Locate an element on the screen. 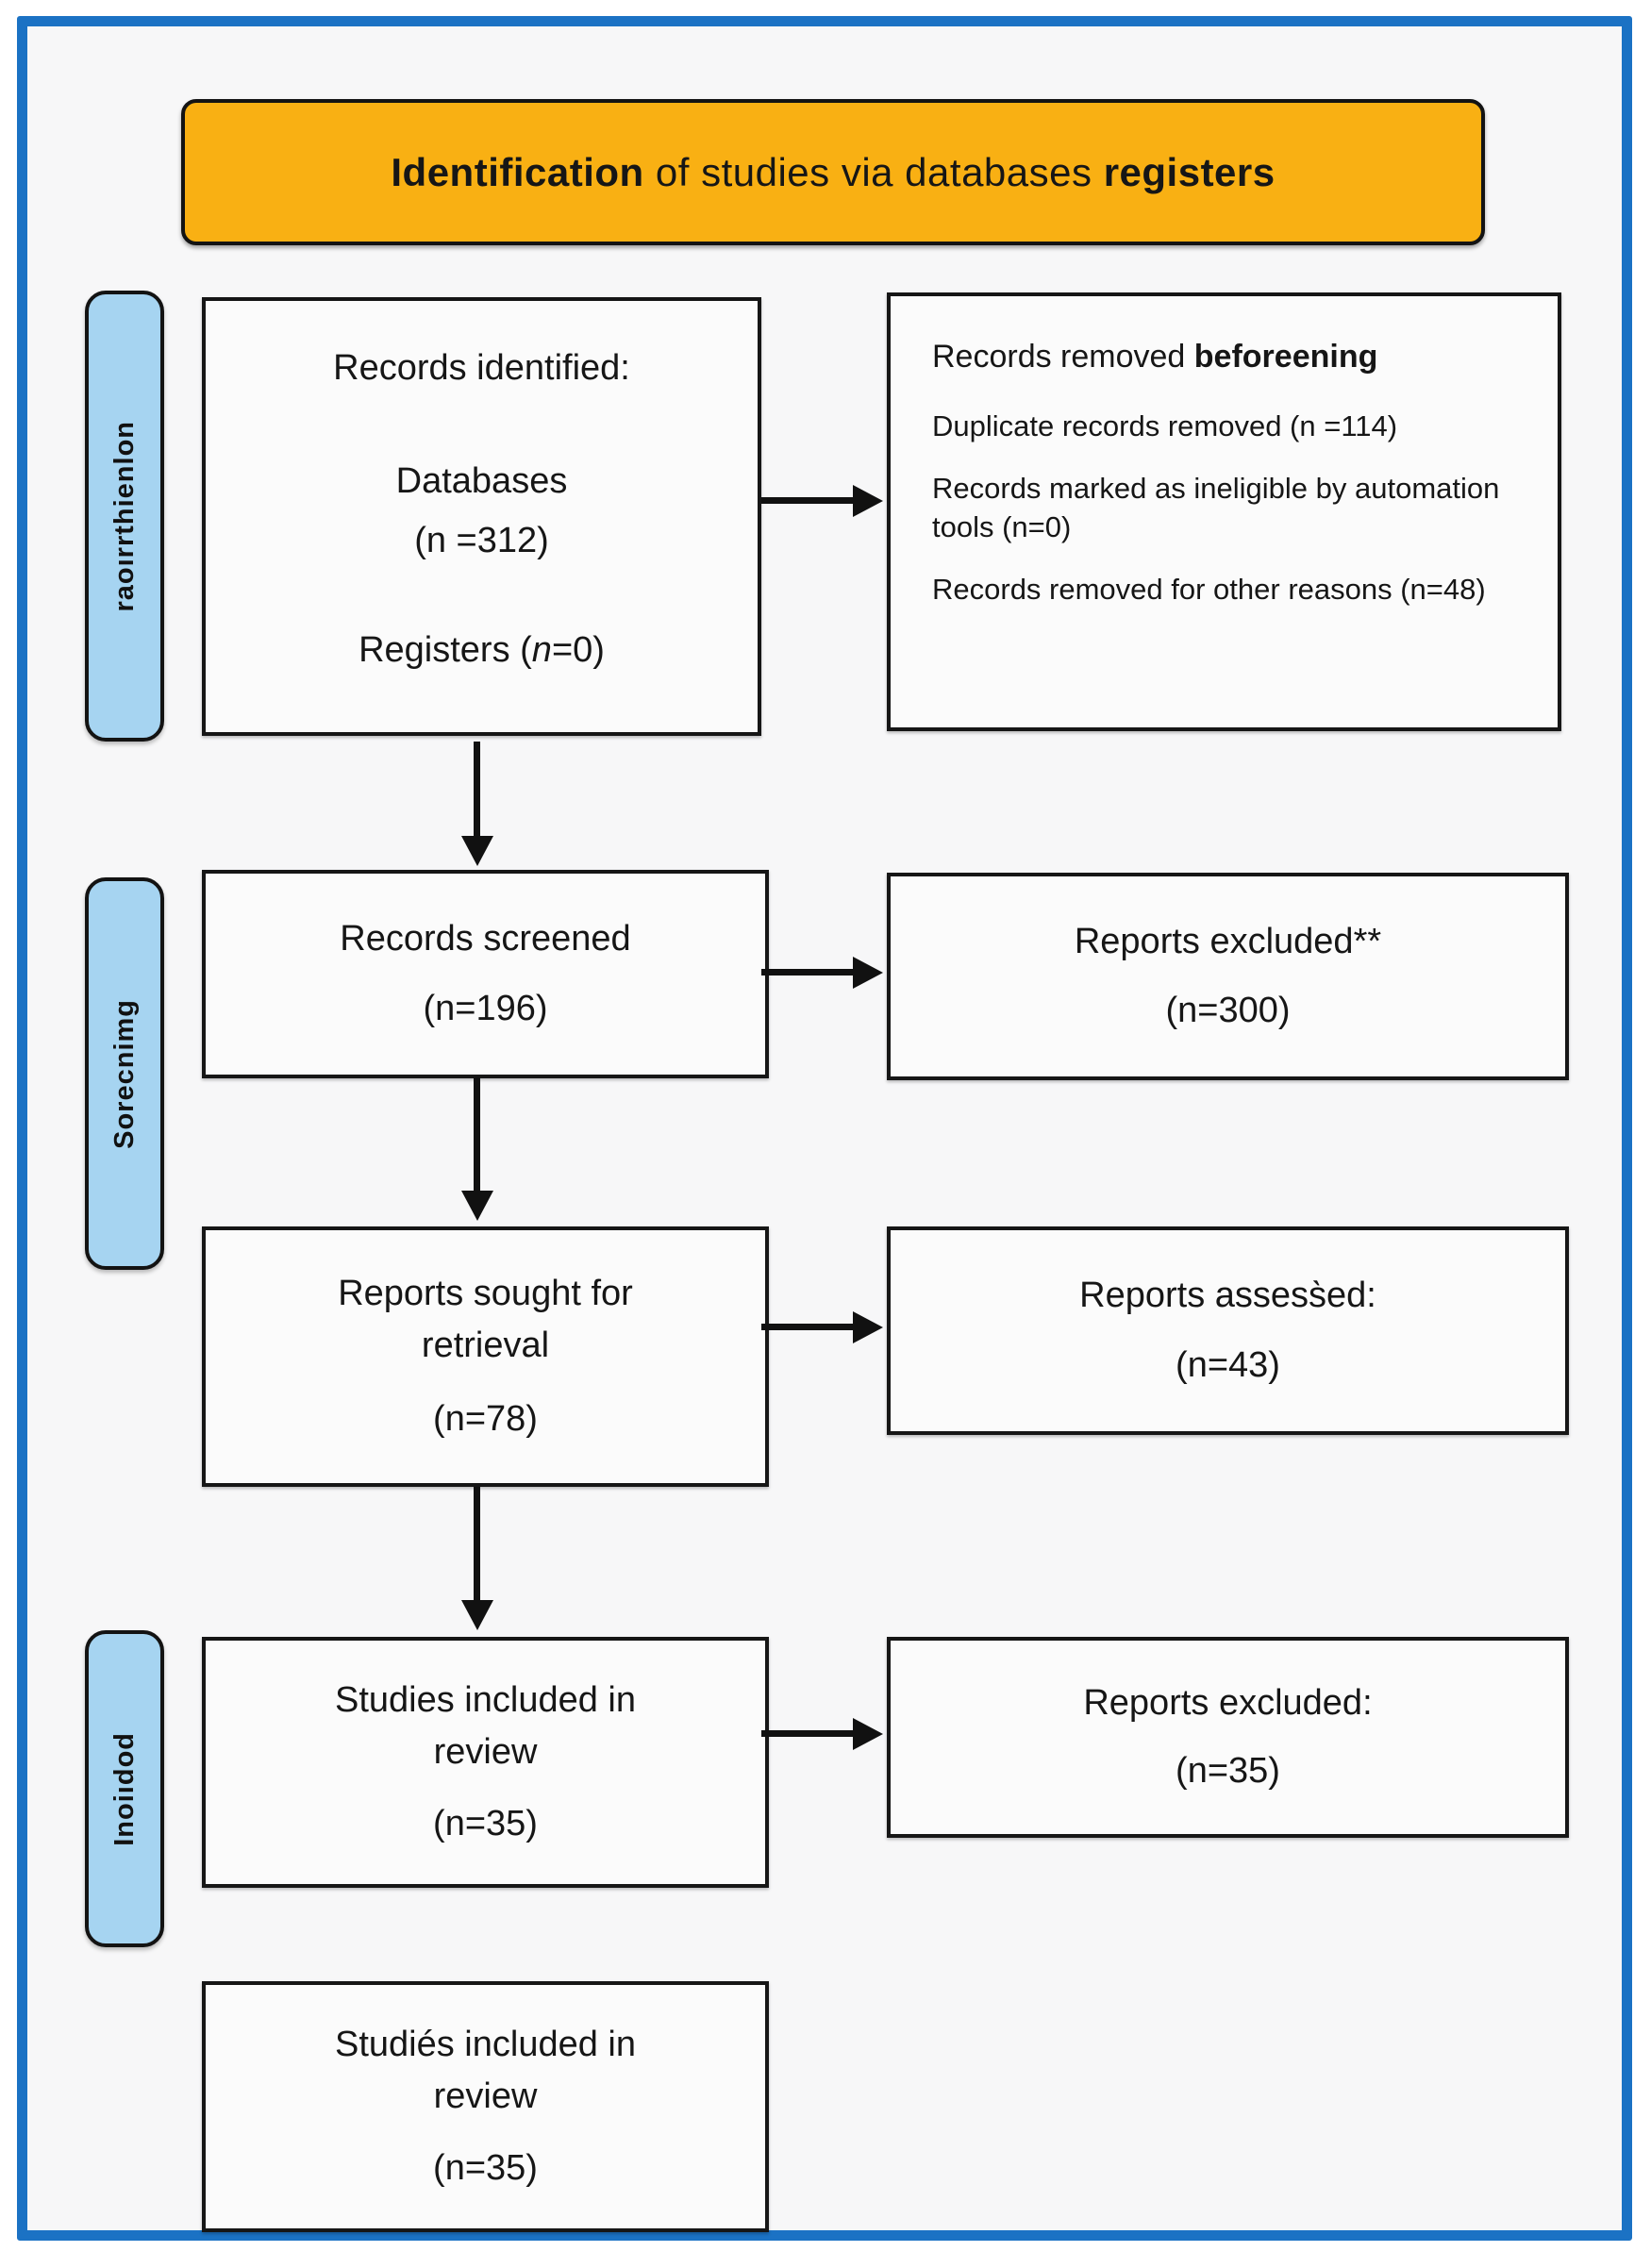 The height and width of the screenshot is (2268, 1651). sidebar-pill-identification-label: raoırrthienlon is located at coordinates (124, 516).